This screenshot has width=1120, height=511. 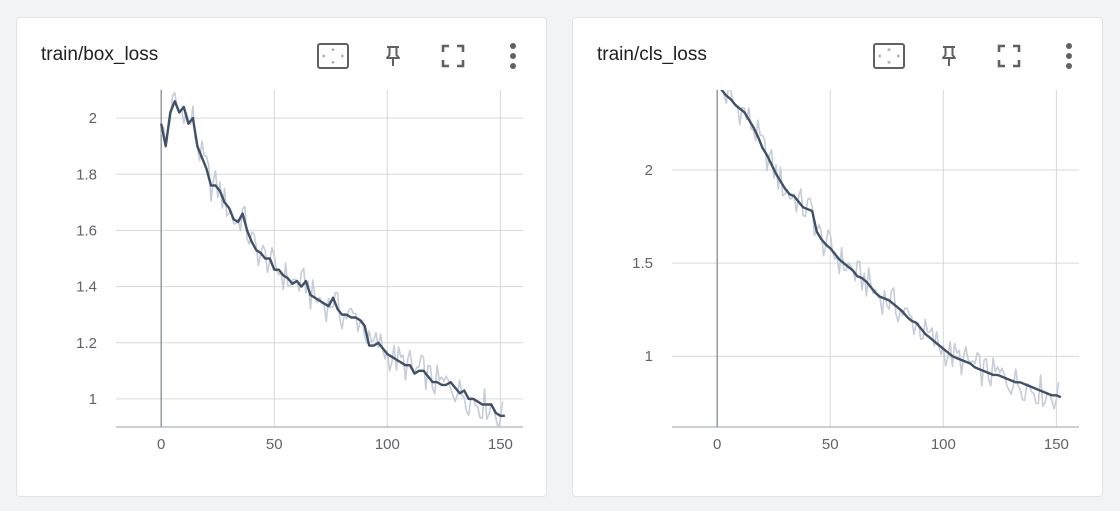 I want to click on y-tick-label: 1, so click(x=649, y=356).